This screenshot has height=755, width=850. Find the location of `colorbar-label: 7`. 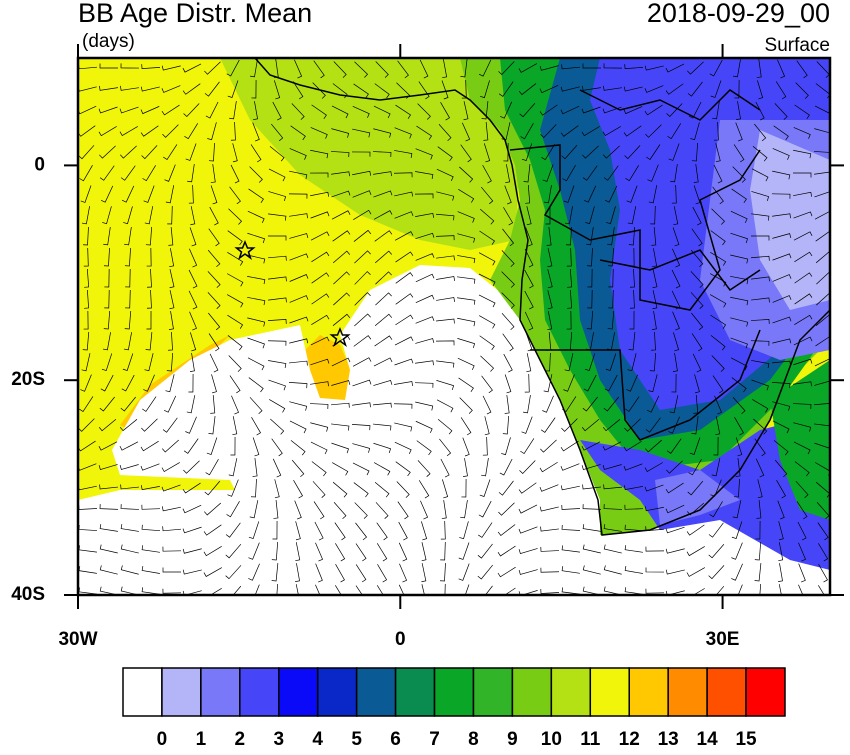

colorbar-label: 7 is located at coordinates (434, 739).